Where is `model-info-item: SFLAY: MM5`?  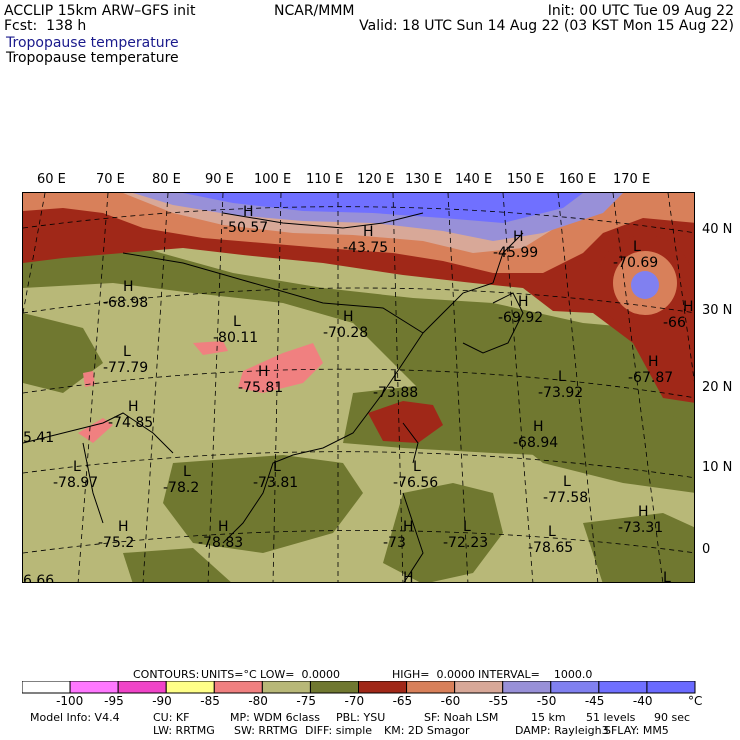
model-info-item: SFLAY: MM5 is located at coordinates (636, 730).